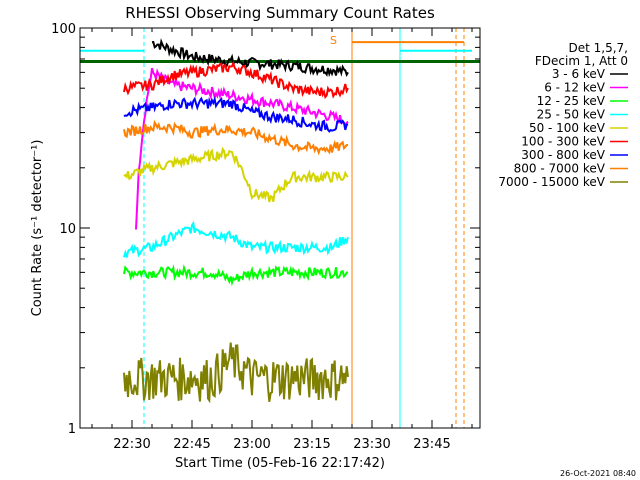 This screenshot has width=640, height=480. What do you see at coordinates (280, 13) in the screenshot?
I see `chart-title: RHESSI Observing Summary Count Rates` at bounding box center [280, 13].